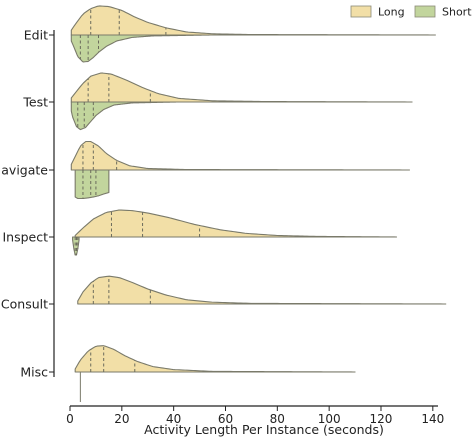 This screenshot has width=474, height=438. I want to click on x-axis-title: Activity Length Per Instance (seconds), so click(264, 429).